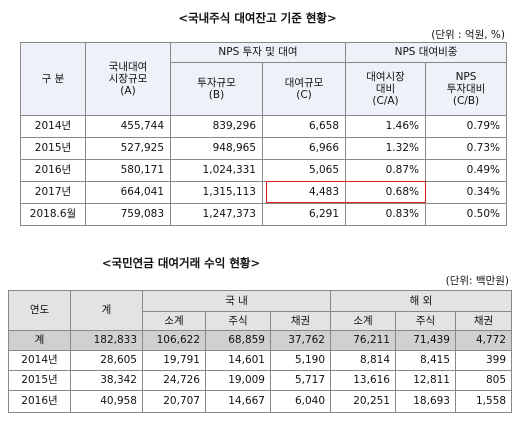  Describe the element at coordinates (466, 126) in the screenshot. I see `cell: 0.79%` at that location.